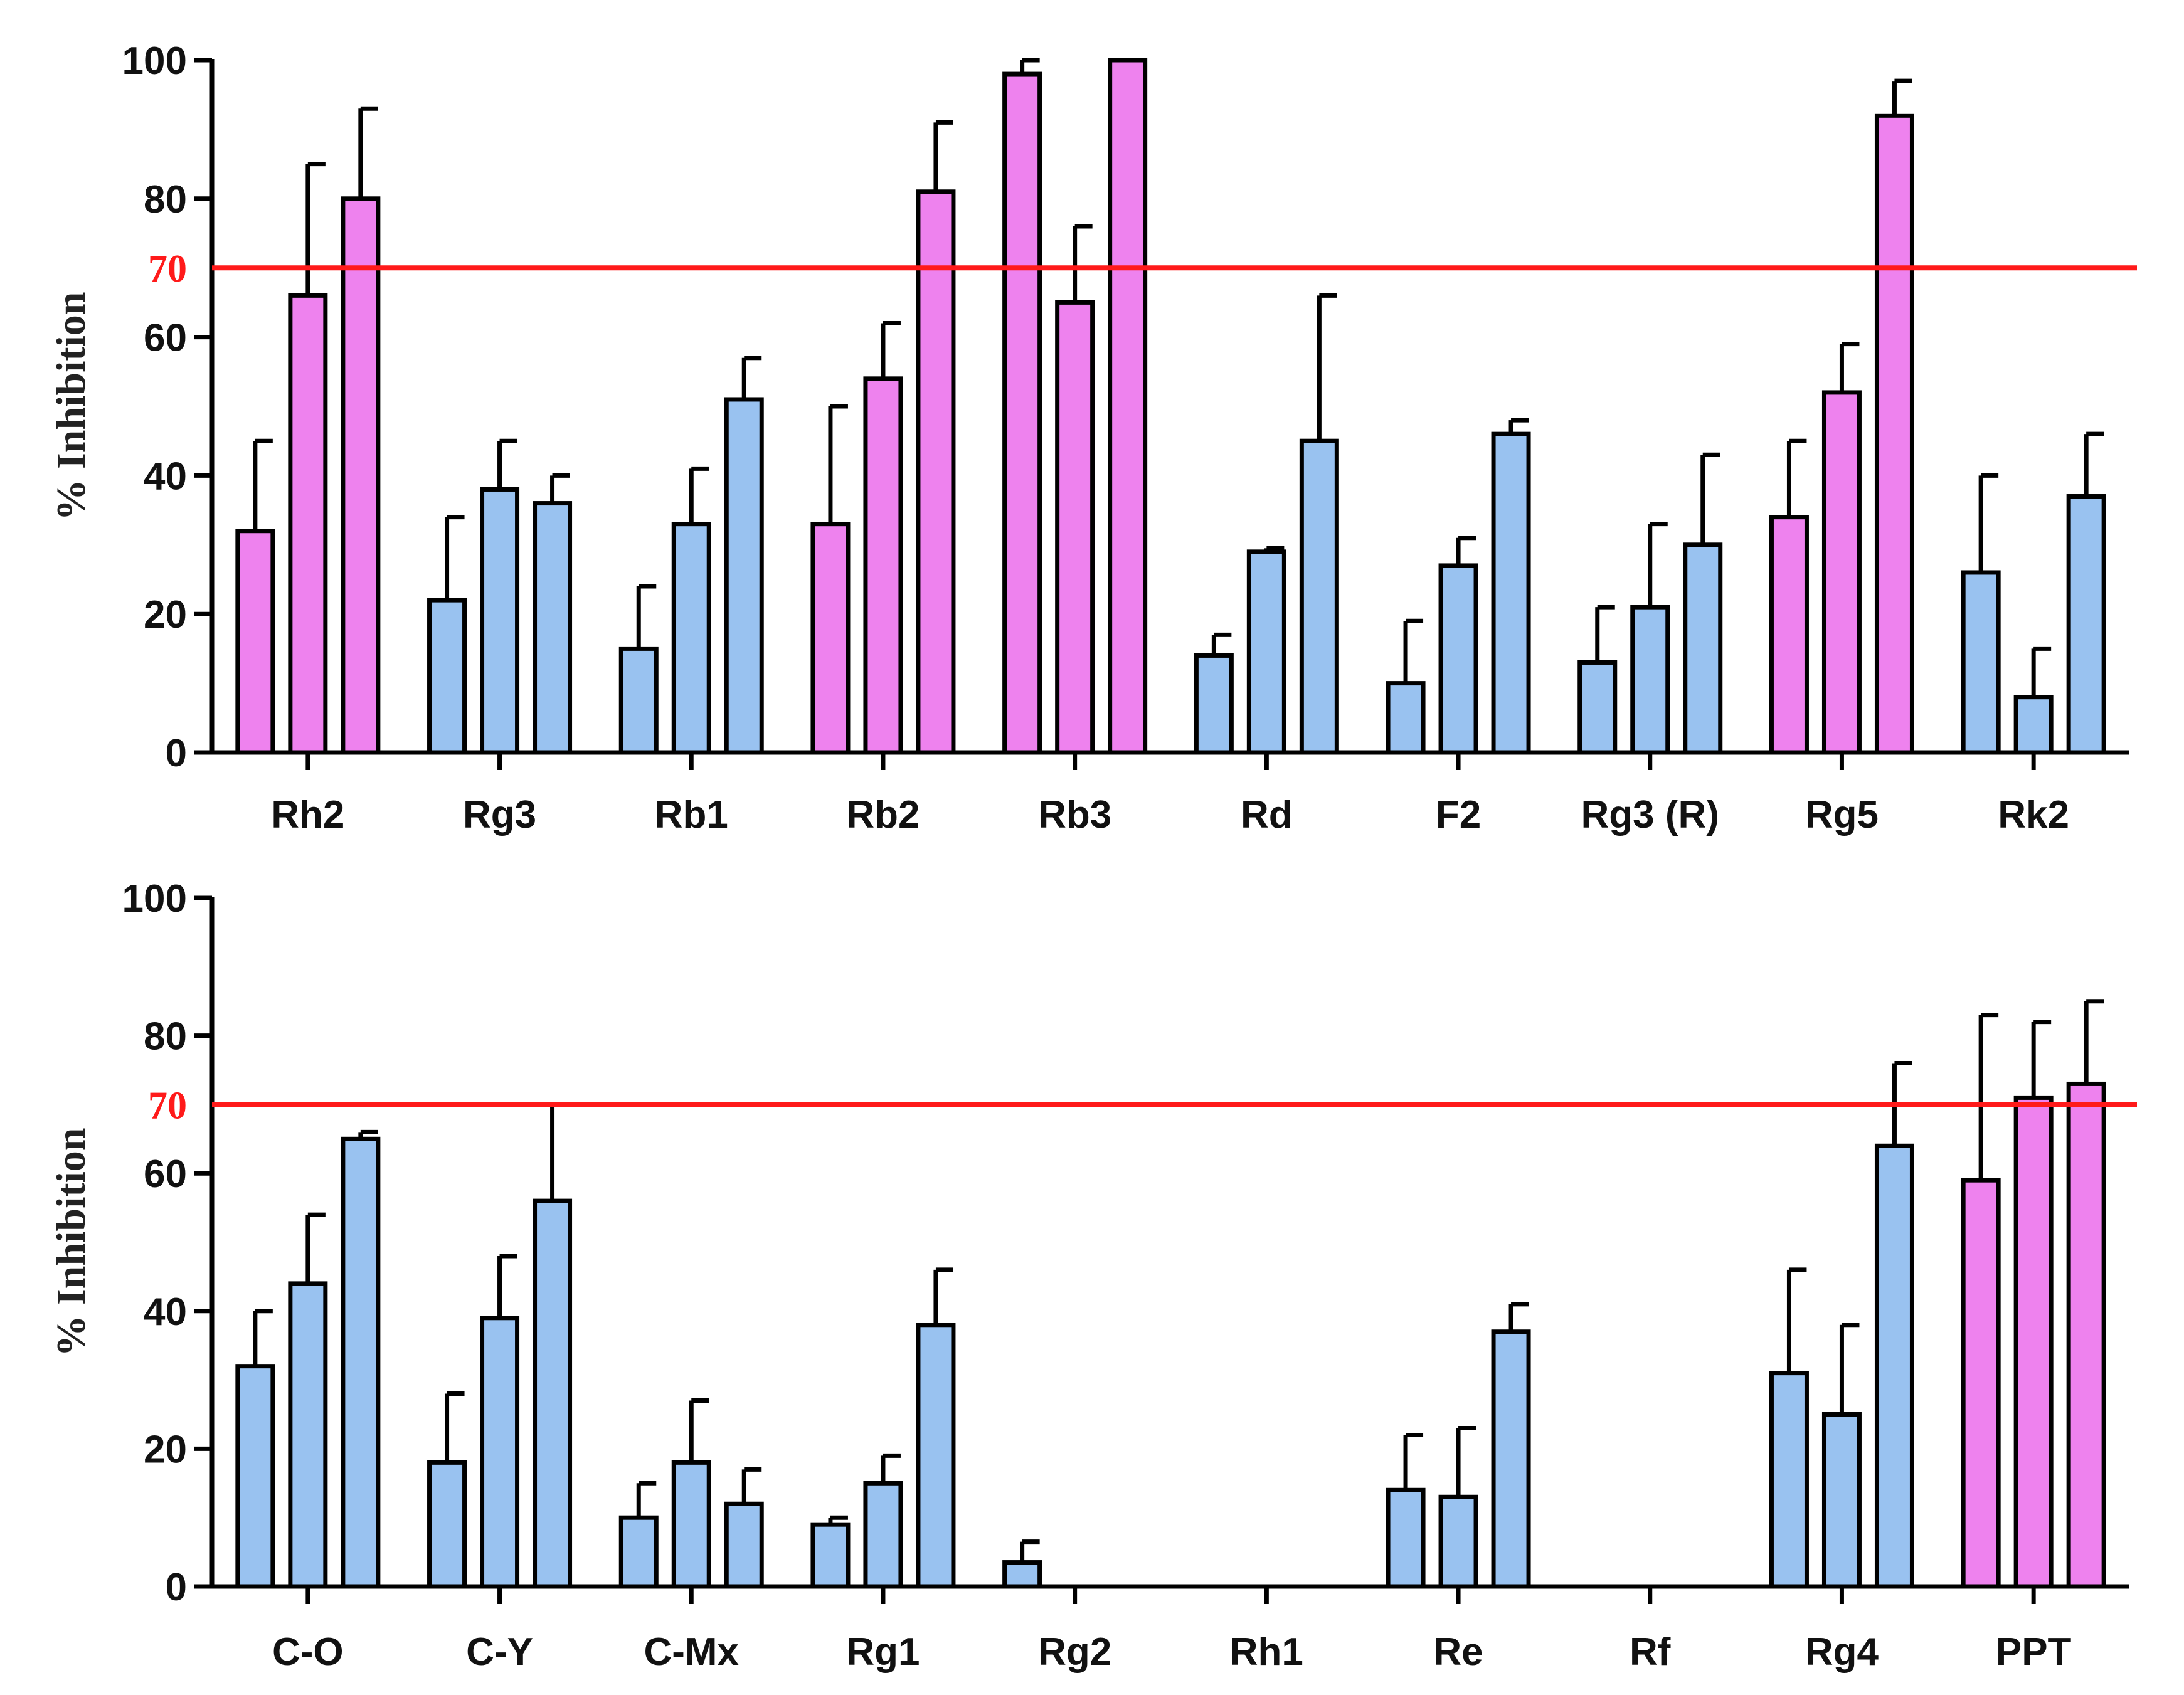 This screenshot has height=1695, width=2184. What do you see at coordinates (1842, 815) in the screenshot?
I see `x-tick-label: Rg5` at bounding box center [1842, 815].